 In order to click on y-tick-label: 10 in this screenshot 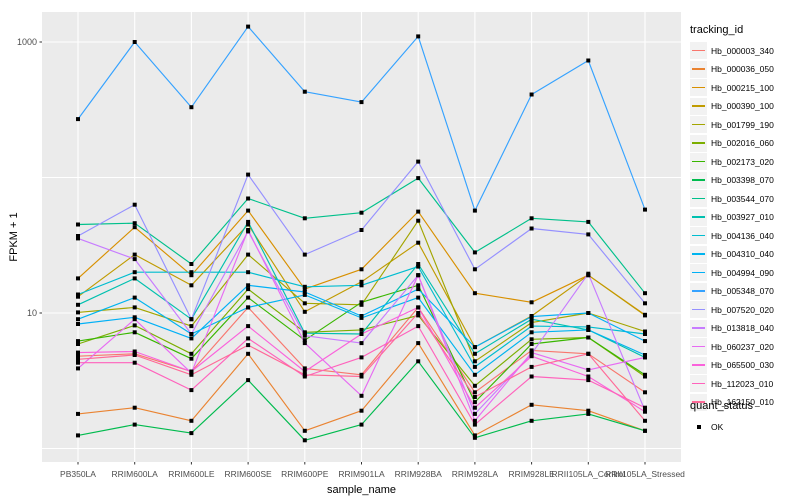, I will do `click(32, 313)`.